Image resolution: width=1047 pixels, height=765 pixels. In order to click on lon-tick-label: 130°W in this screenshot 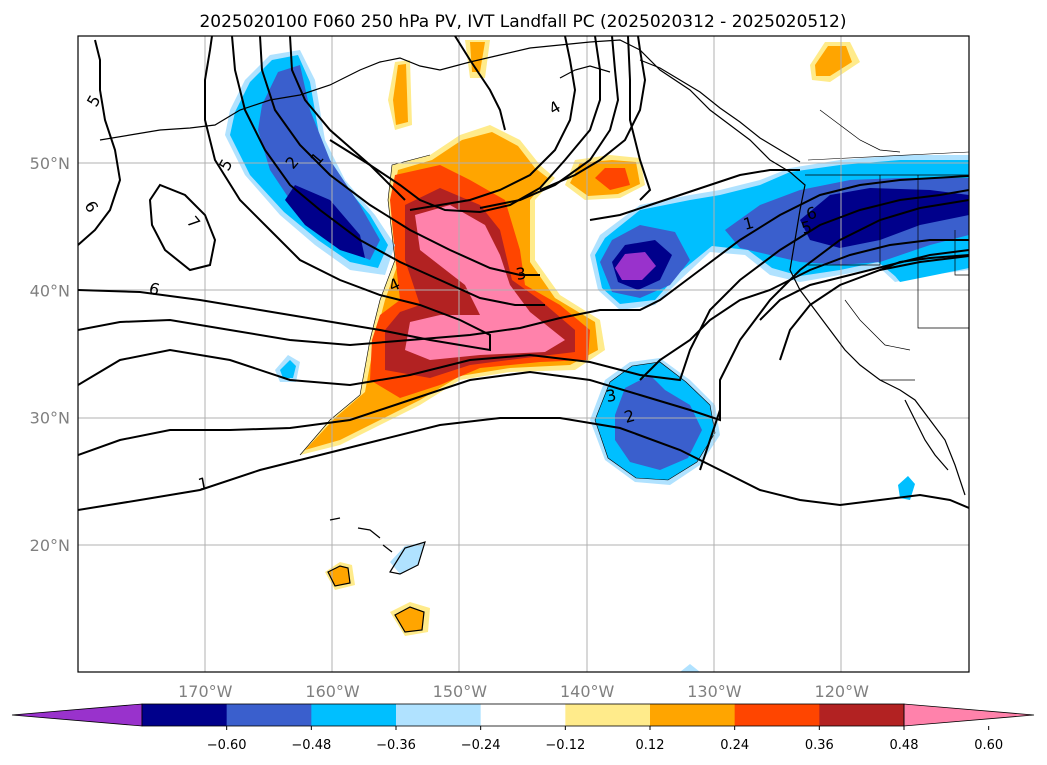, I will do `click(714, 691)`.